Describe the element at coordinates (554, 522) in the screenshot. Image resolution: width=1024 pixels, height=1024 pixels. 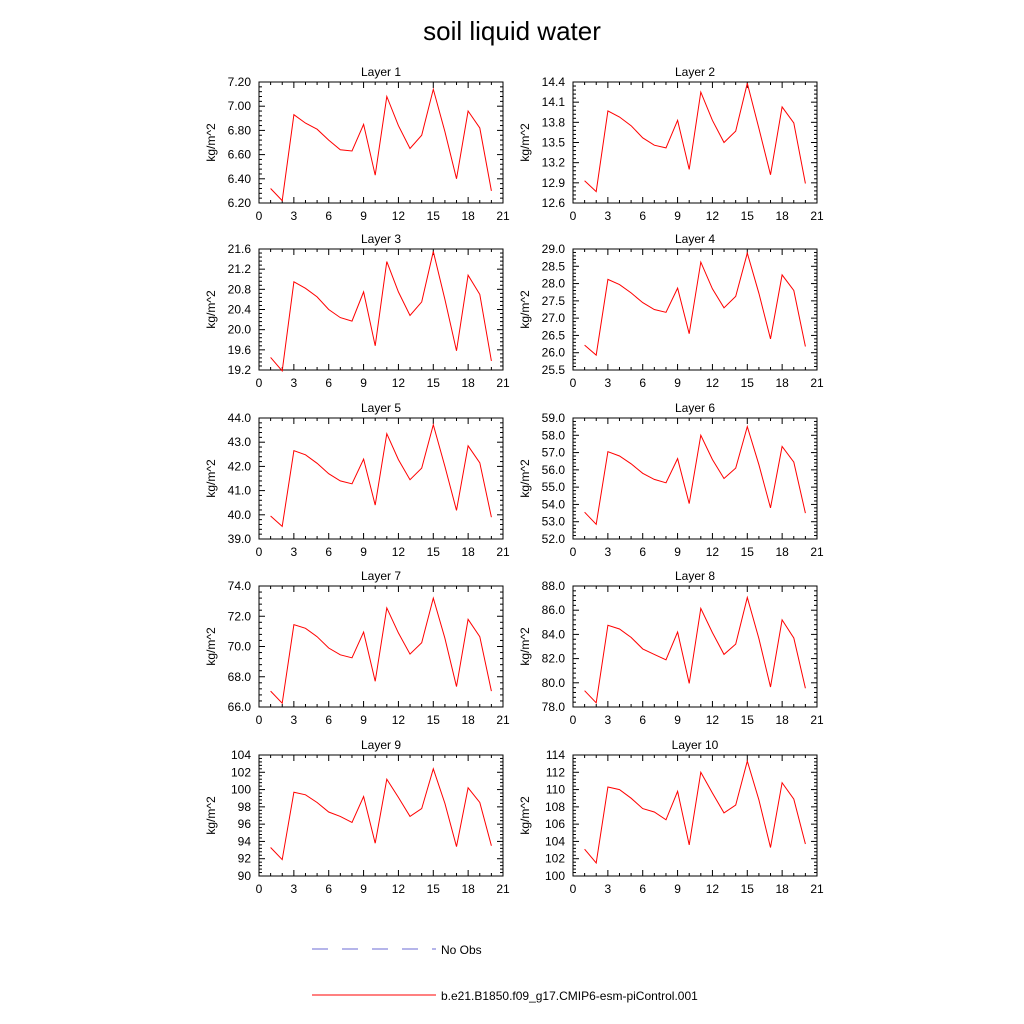
I see `y-tick-label: 53.0` at that location.